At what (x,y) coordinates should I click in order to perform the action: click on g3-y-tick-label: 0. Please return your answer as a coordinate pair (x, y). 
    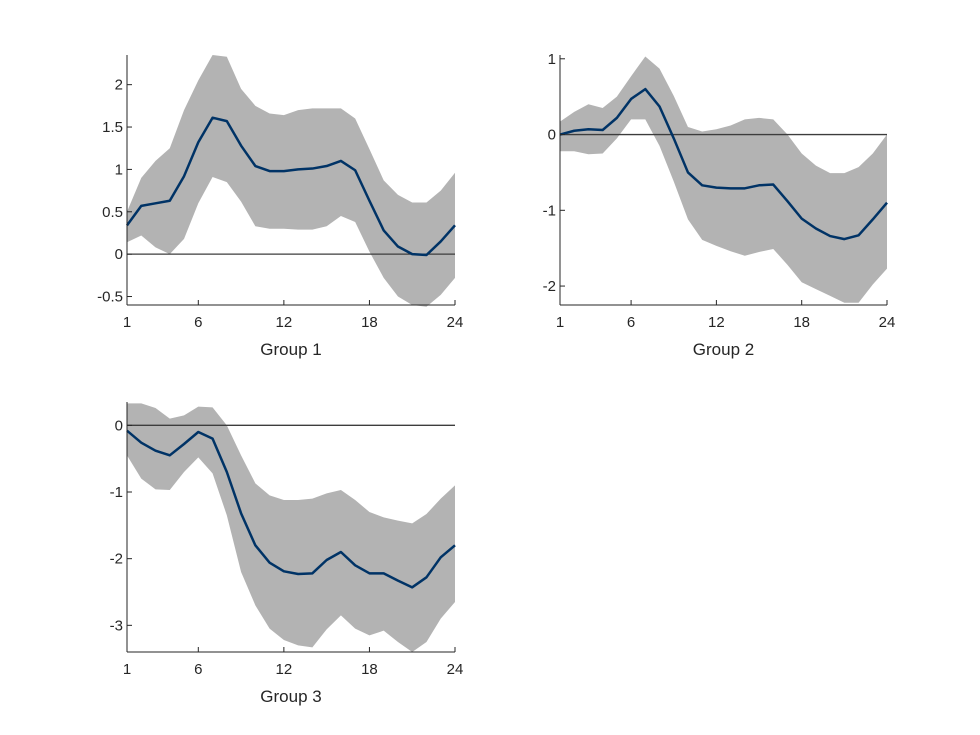
    Looking at the image, I should click on (119, 425).